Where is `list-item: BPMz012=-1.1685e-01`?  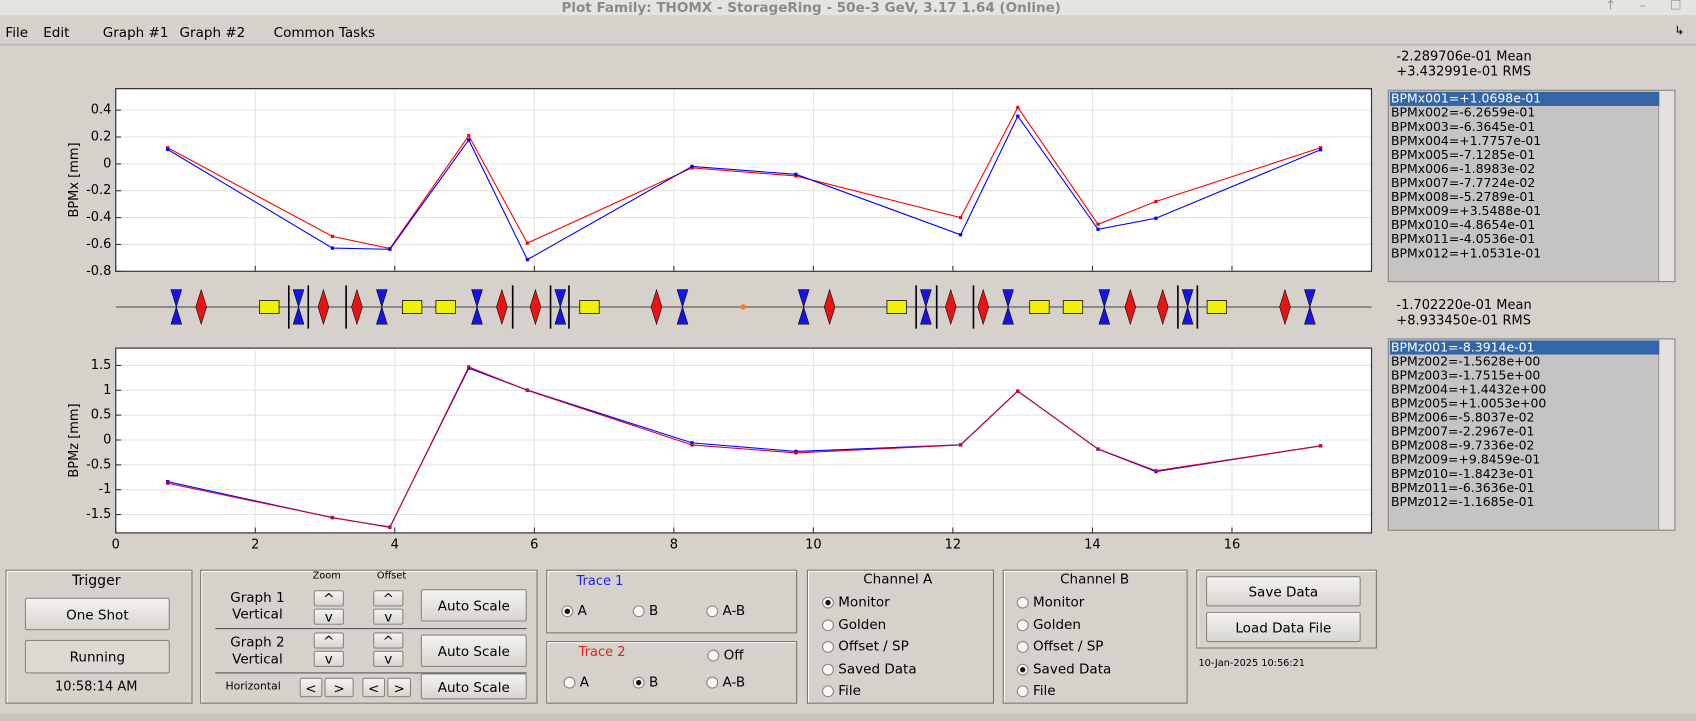
list-item: BPMz012=-1.1685e-01 is located at coordinates (1462, 501).